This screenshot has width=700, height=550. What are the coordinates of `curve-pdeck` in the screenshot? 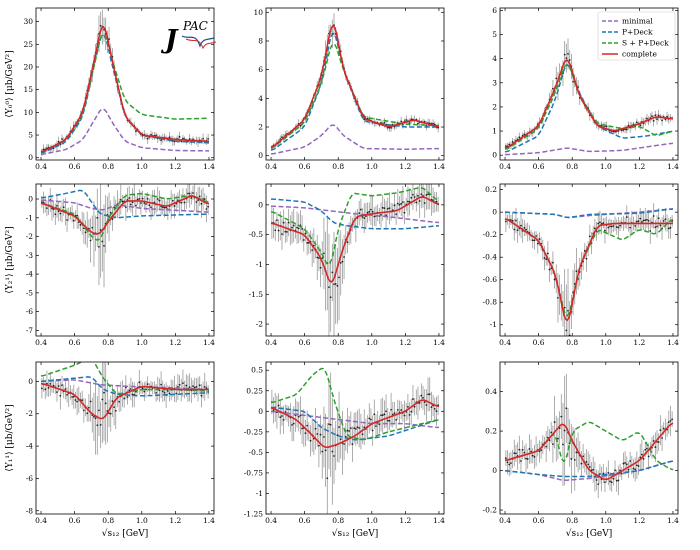 It's located at (125, 386).